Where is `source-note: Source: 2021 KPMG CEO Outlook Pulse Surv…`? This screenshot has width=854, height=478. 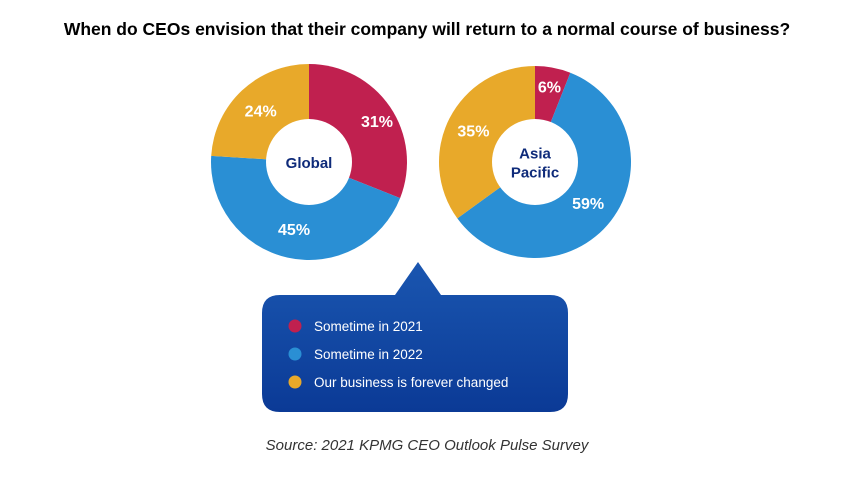
source-note: Source: 2021 KPMG CEO Outlook Pulse Surv… is located at coordinates (427, 445).